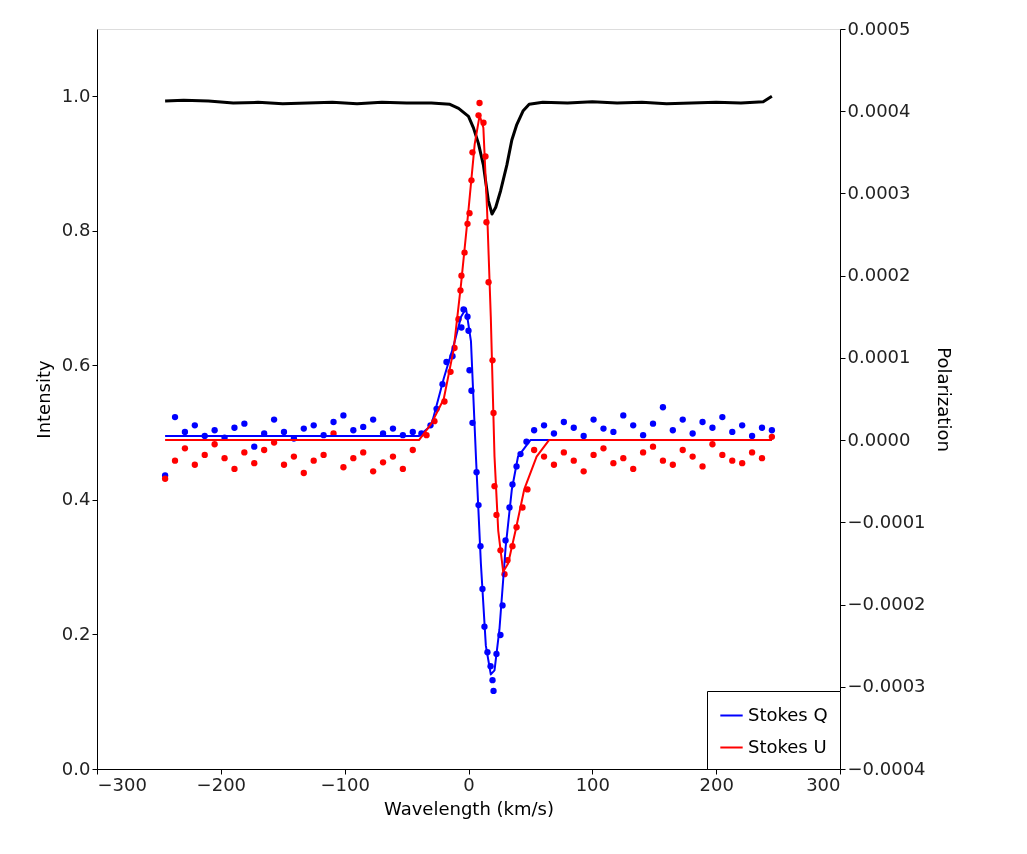 This screenshot has width=1027, height=854. Describe the element at coordinates (787, 746) in the screenshot. I see `legend-label: Stokes U` at that location.